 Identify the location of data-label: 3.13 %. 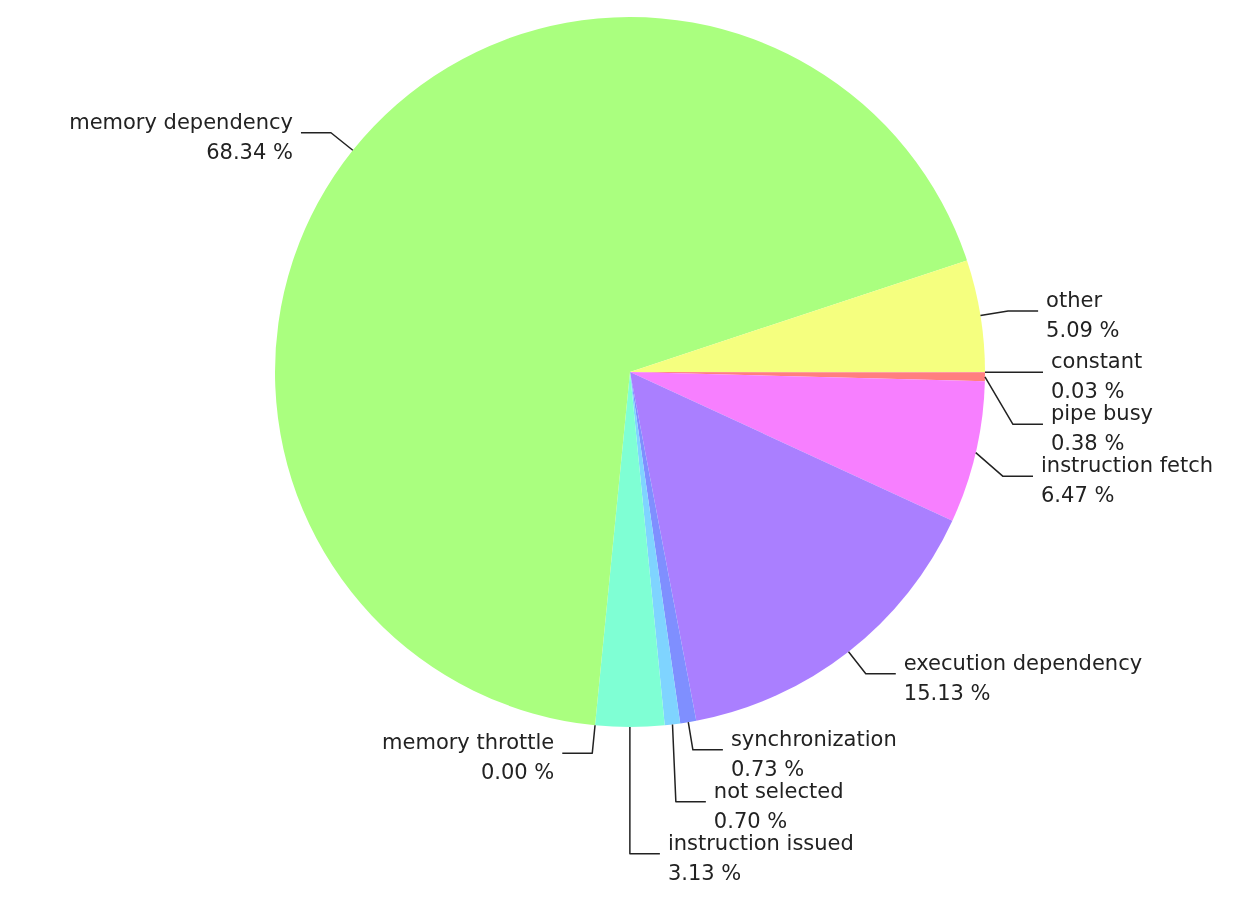
(704, 872).